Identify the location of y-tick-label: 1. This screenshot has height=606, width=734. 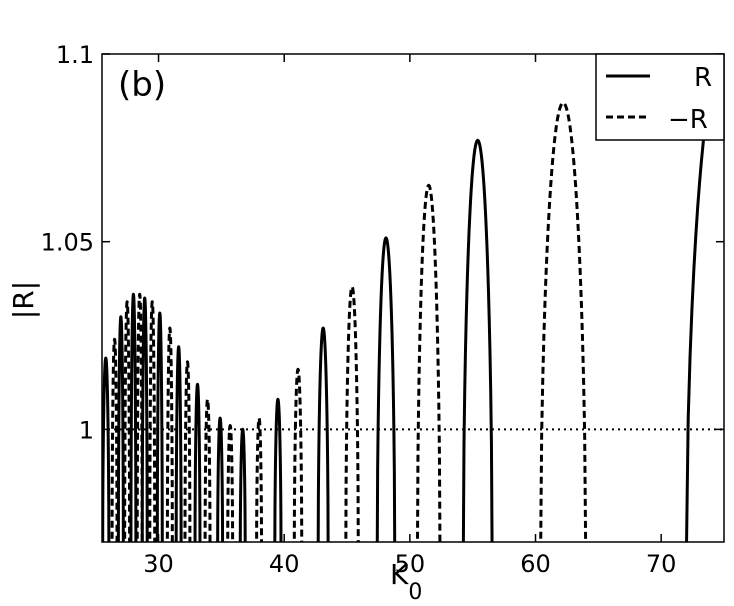
(86, 430).